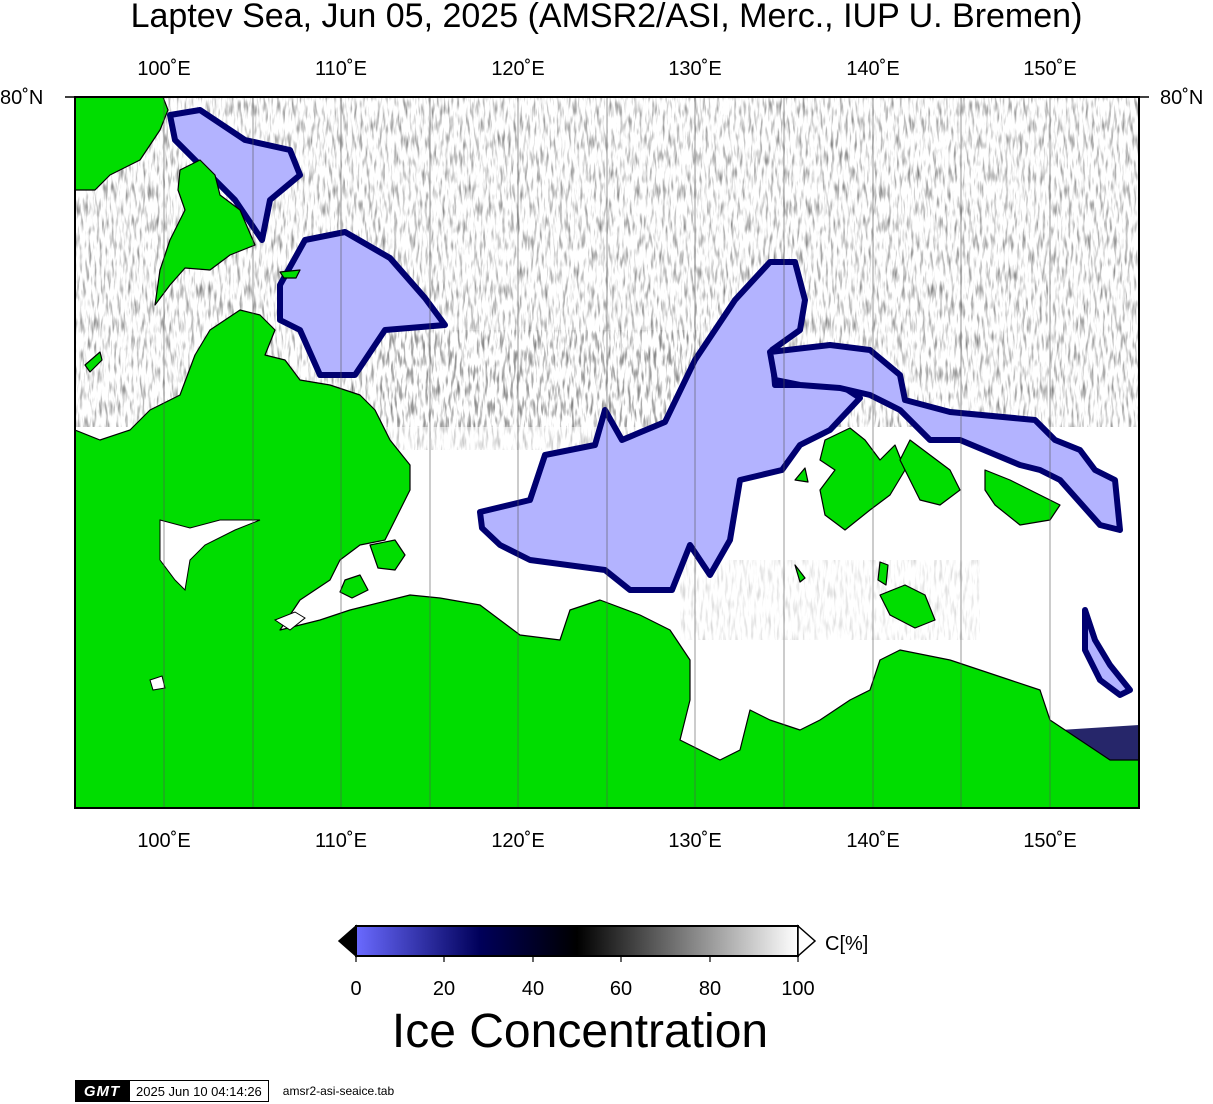 This screenshot has width=1213, height=1104. Describe the element at coordinates (533, 989) in the screenshot. I see `colorbar-tick: 40` at that location.